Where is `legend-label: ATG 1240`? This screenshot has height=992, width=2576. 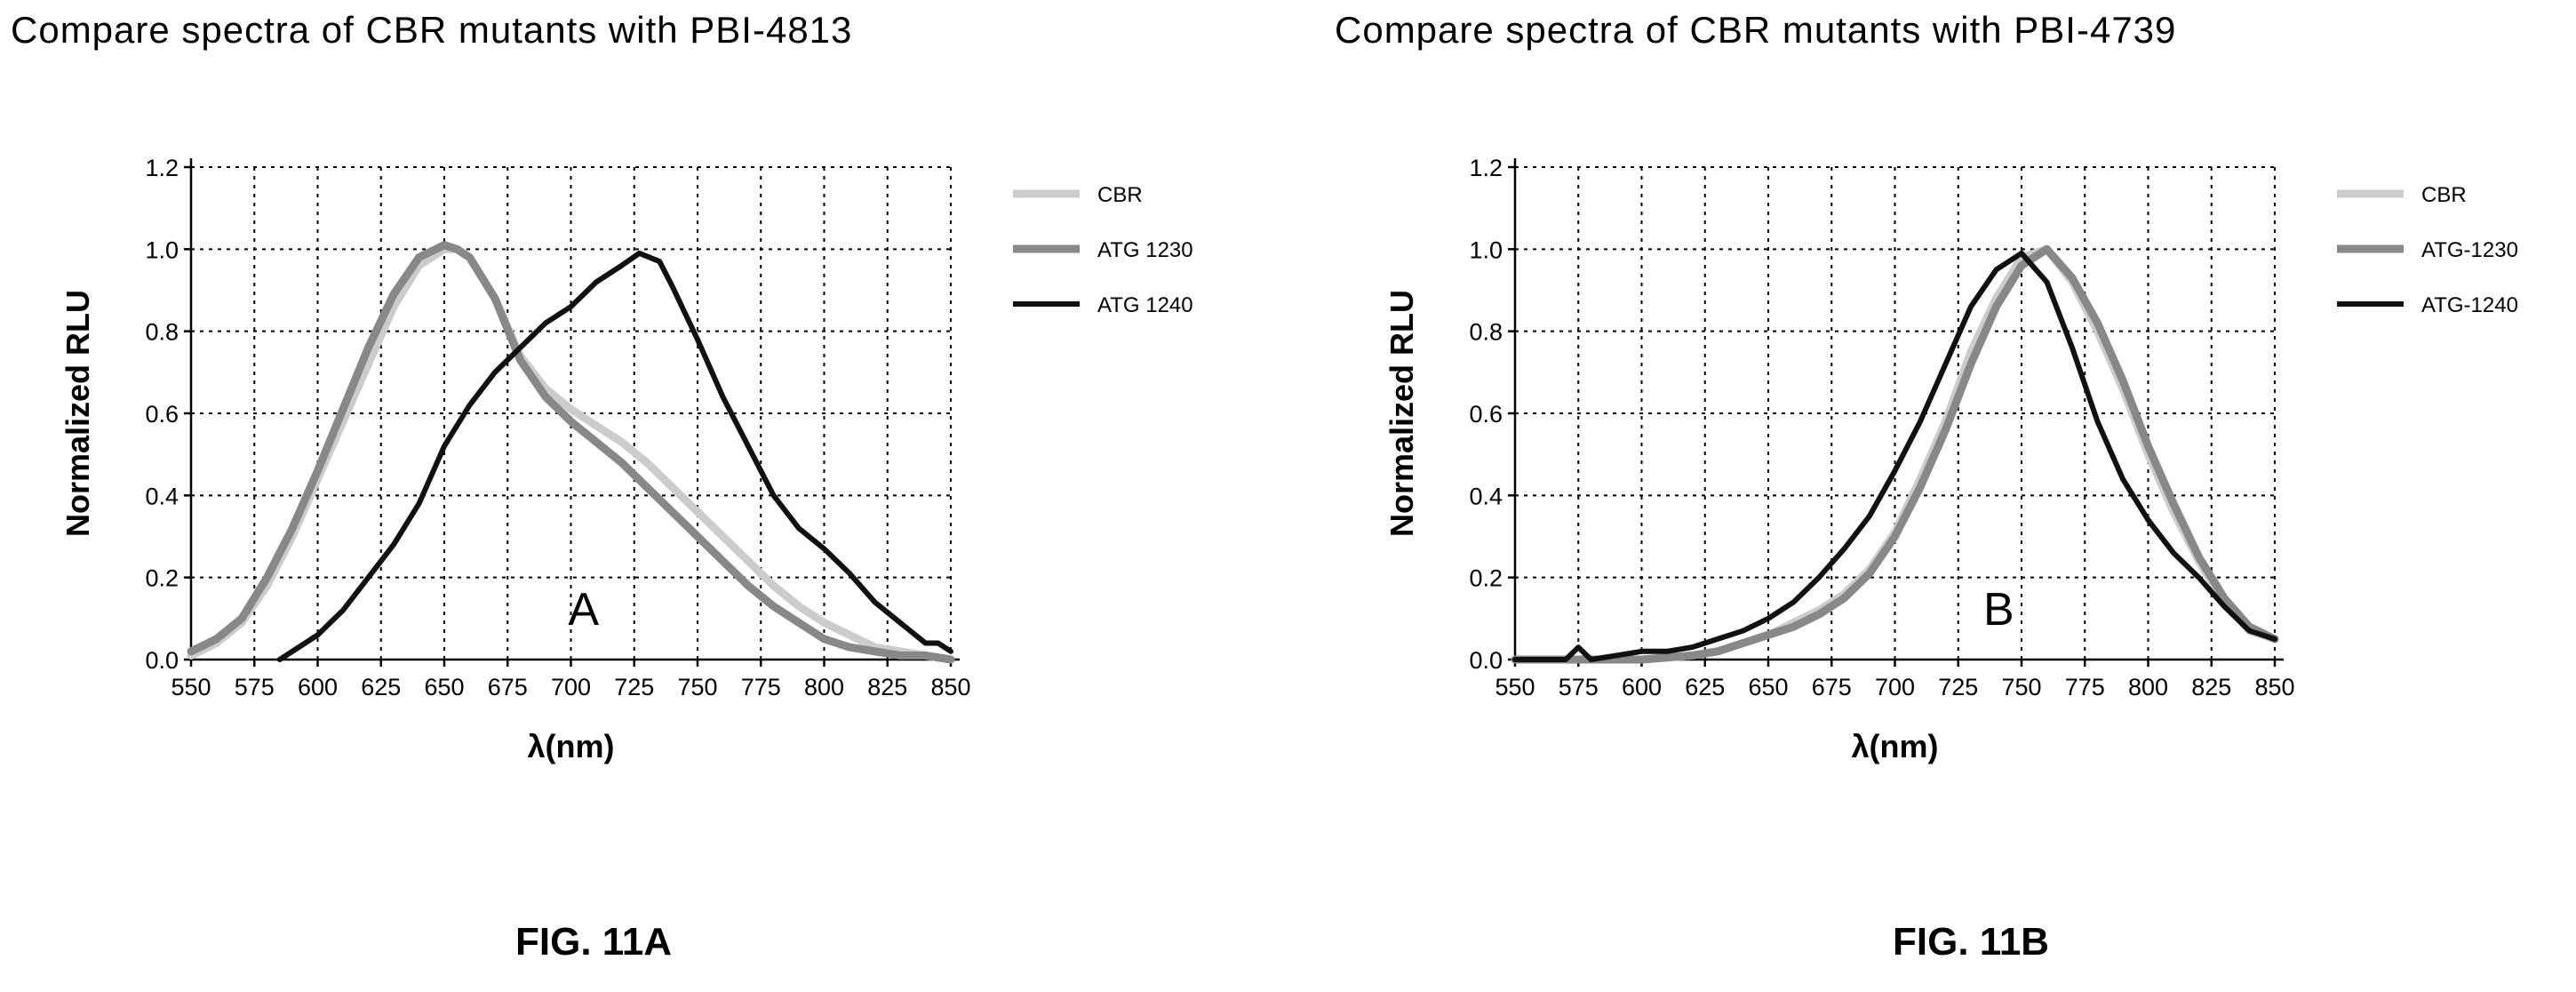
legend-label: ATG 1240 is located at coordinates (1145, 305).